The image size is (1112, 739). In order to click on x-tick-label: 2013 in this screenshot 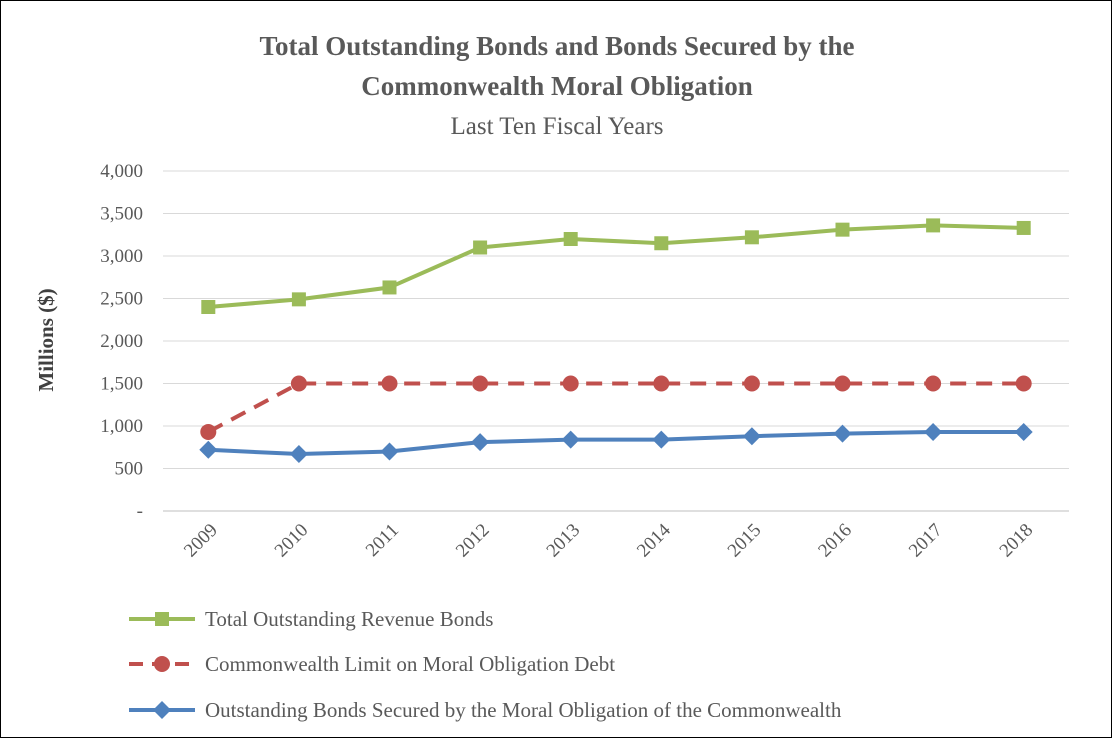, I will do `click(564, 541)`.